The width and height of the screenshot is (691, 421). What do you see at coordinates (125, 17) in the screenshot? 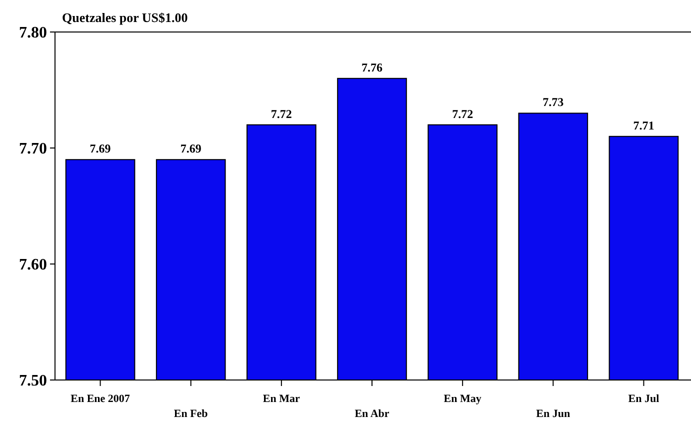
I see `chart-title: Quetzales por US$1.00` at bounding box center [125, 17].